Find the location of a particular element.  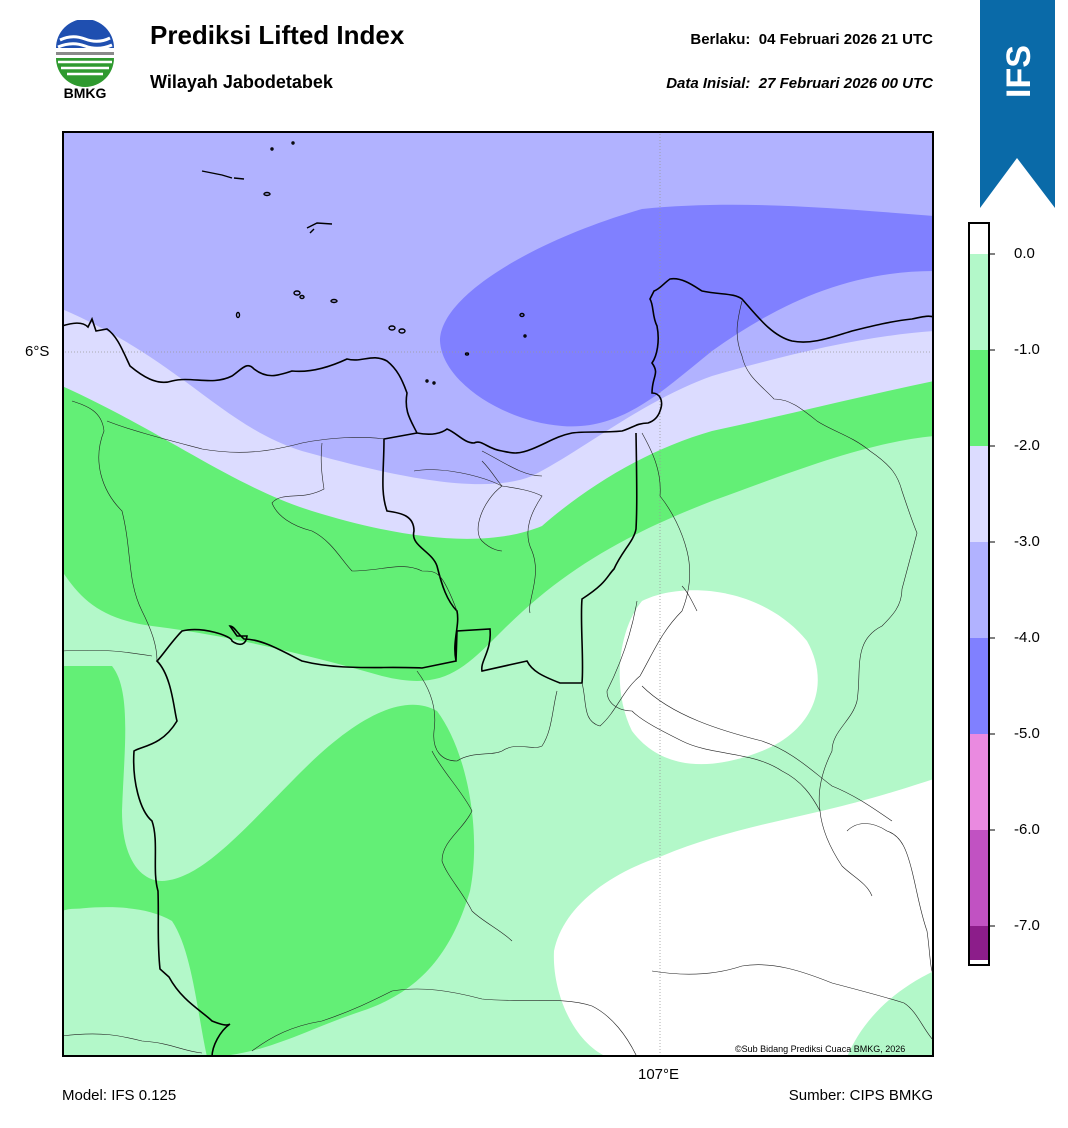

init-value: 27 Februari 2026 00 UTC is located at coordinates (845, 83).